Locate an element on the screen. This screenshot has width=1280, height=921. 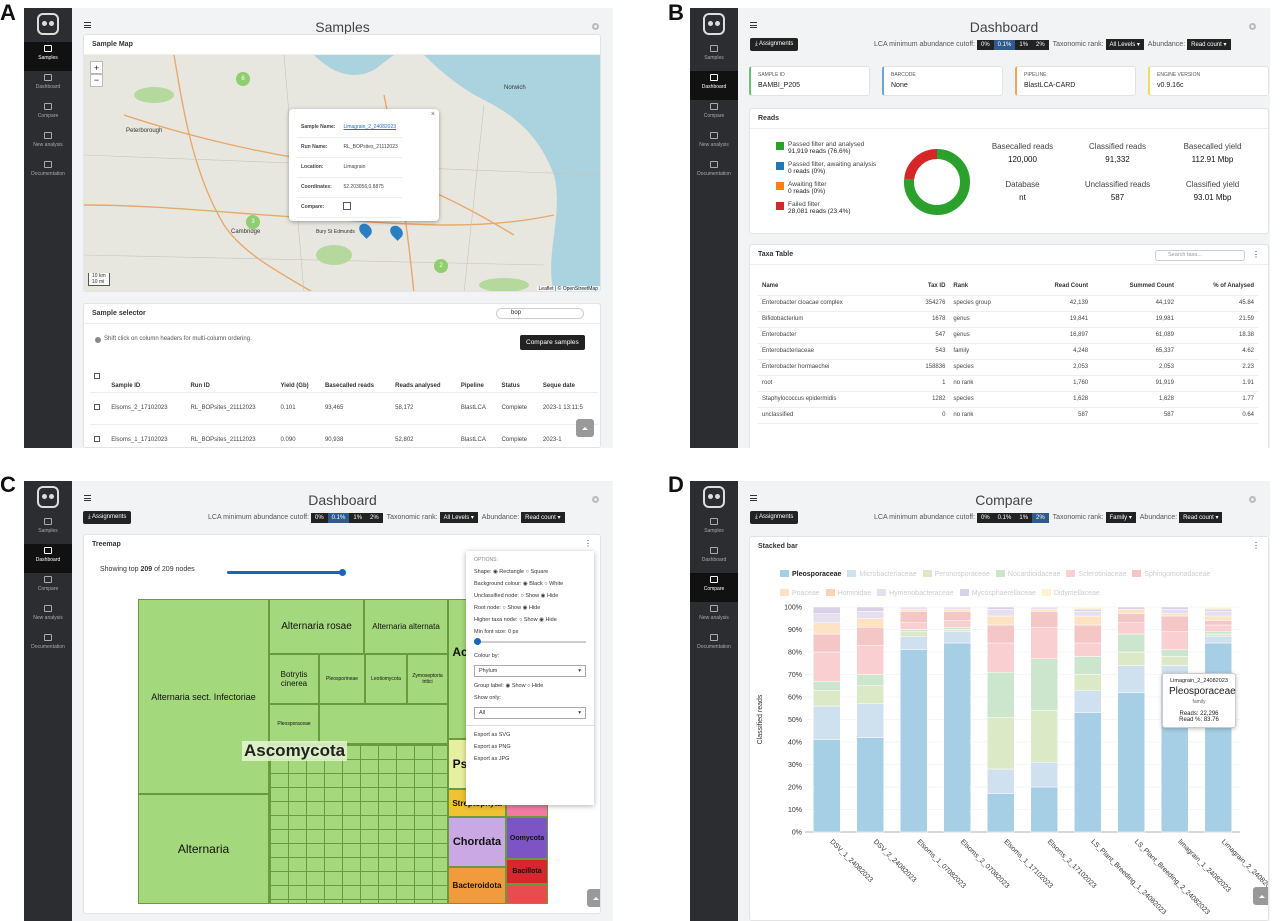
nav-dashboard: Dashboard is located at coordinates (714, 558).